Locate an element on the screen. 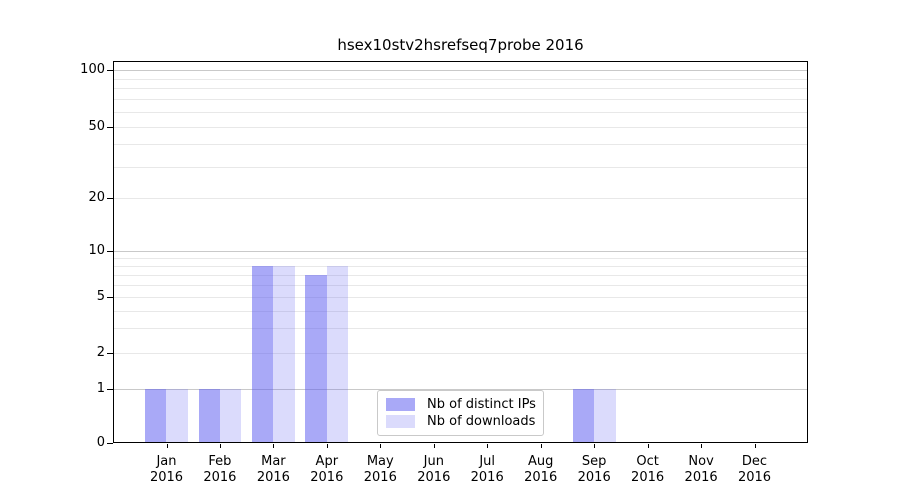  x-tick-label-line: Aug is located at coordinates (540, 461).